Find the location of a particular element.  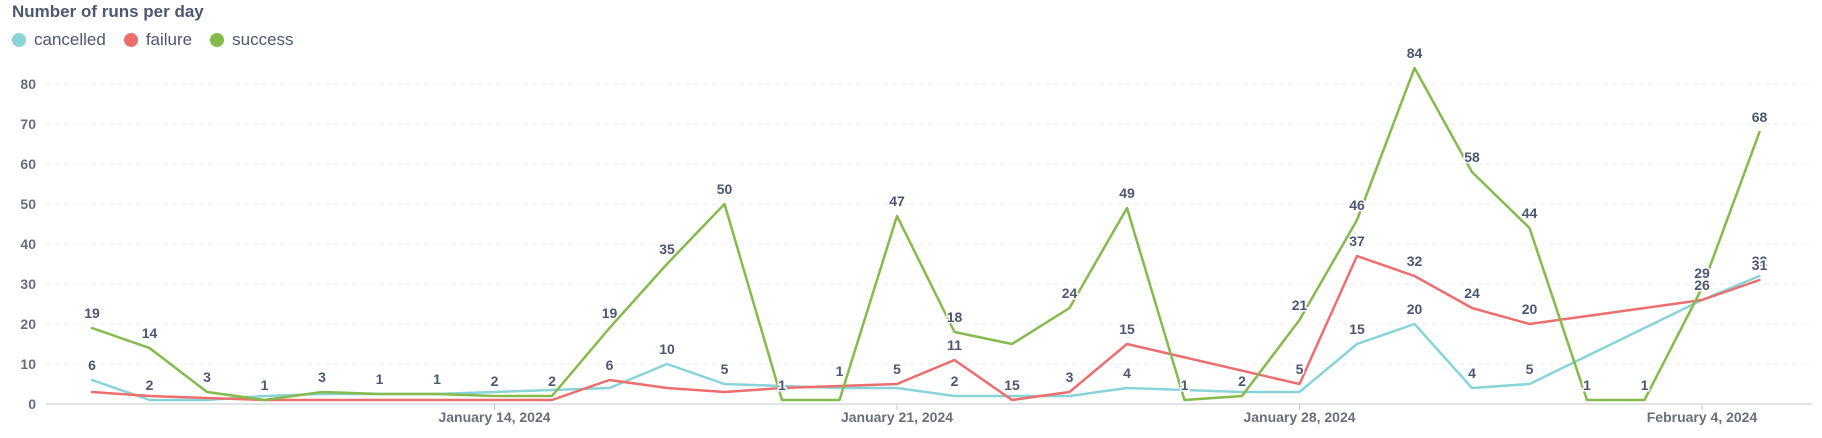

legend-label-failure: failure is located at coordinates (169, 39).